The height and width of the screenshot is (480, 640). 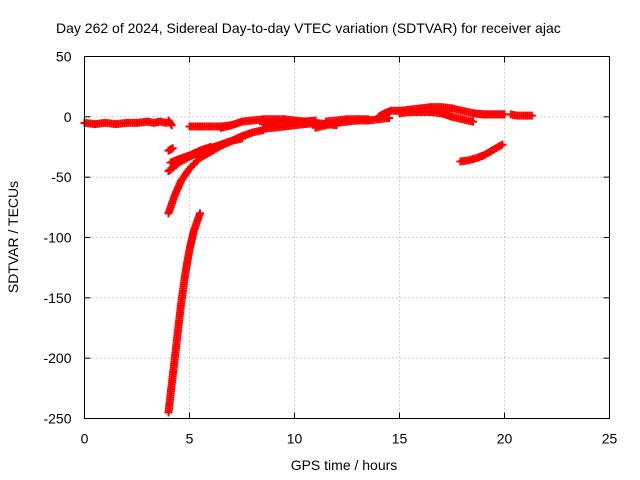 What do you see at coordinates (344, 465) in the screenshot?
I see `x-axis-label: GPS time / hours` at bounding box center [344, 465].